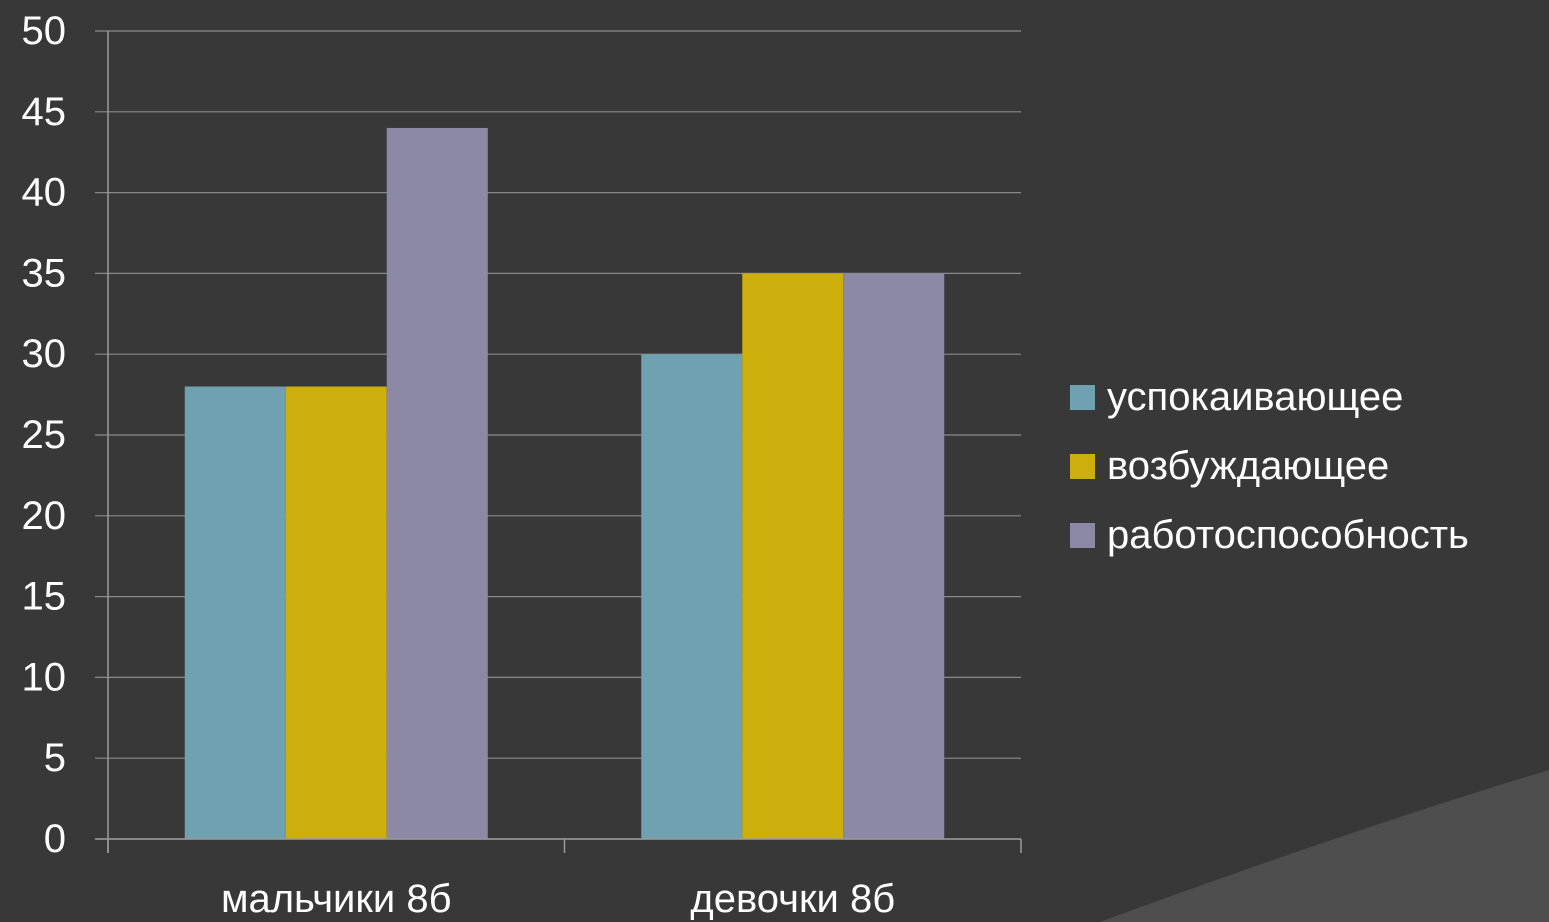 The height and width of the screenshot is (922, 1549). I want to click on y-tick-label: 0, so click(55, 839).